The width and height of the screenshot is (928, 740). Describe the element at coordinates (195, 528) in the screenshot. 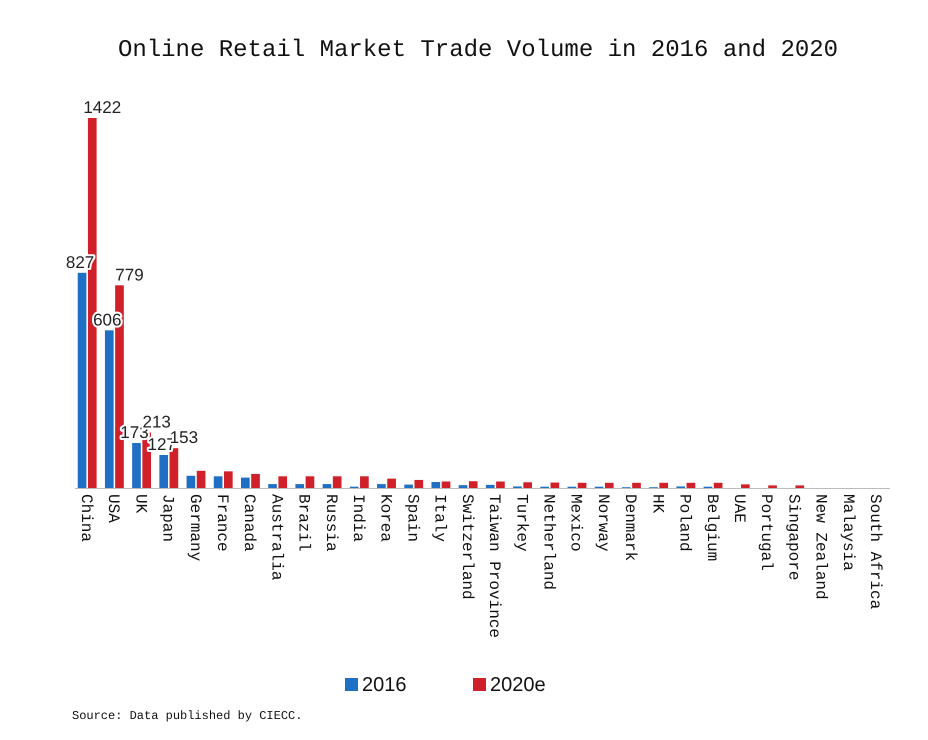

I see `x-tick-label: Germany` at that location.